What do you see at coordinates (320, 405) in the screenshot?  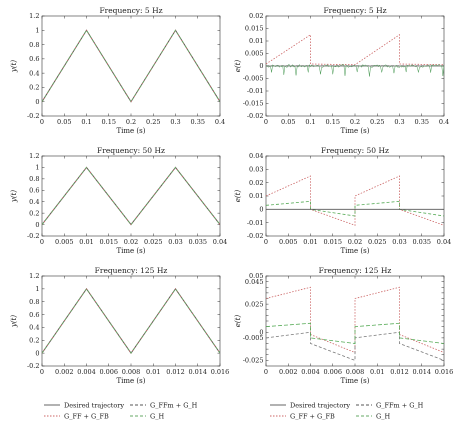 I see `legend-label: Desired trajectory` at bounding box center [320, 405].